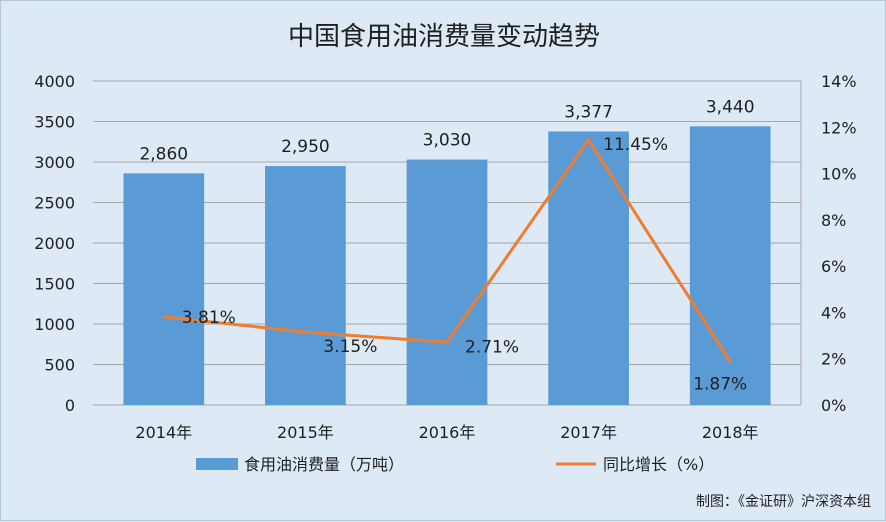  Describe the element at coordinates (783, 502) in the screenshot. I see `source-note: 制图：《金证研》沪深资本组` at that location.